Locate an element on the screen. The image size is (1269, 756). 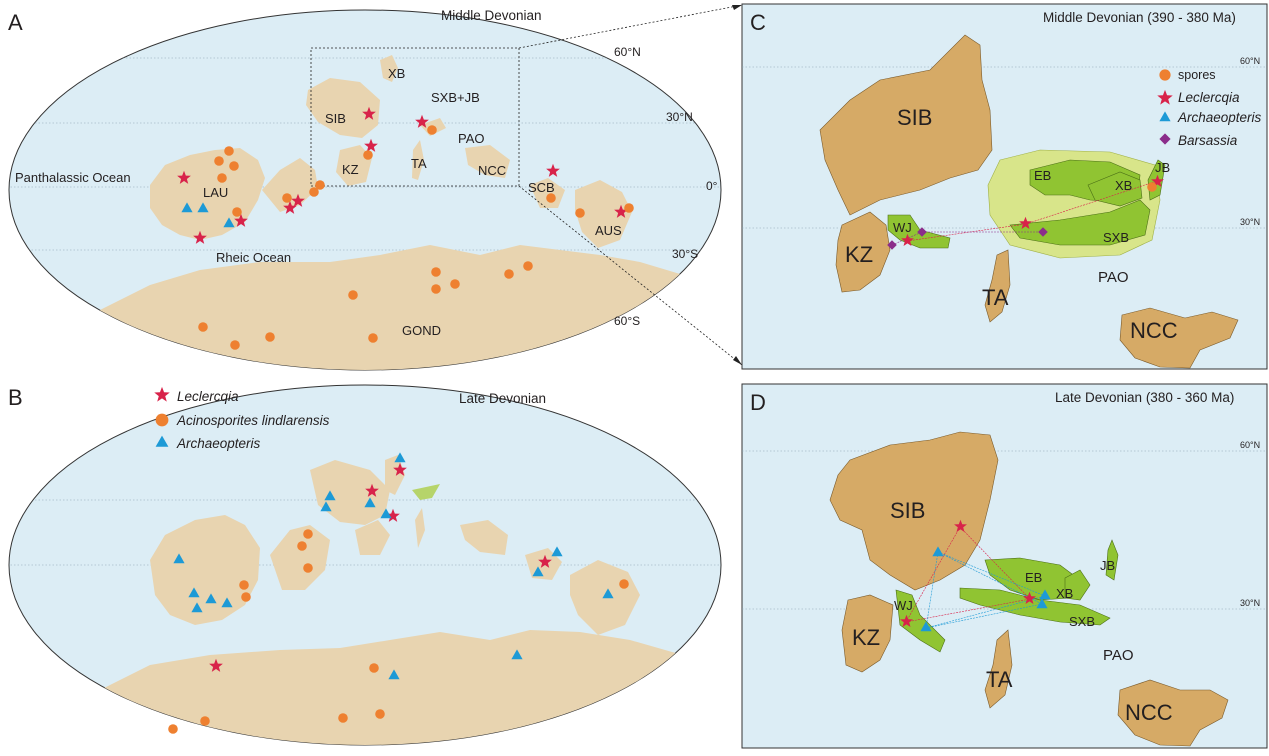
label-kz-a: KZ is located at coordinates (350, 169).